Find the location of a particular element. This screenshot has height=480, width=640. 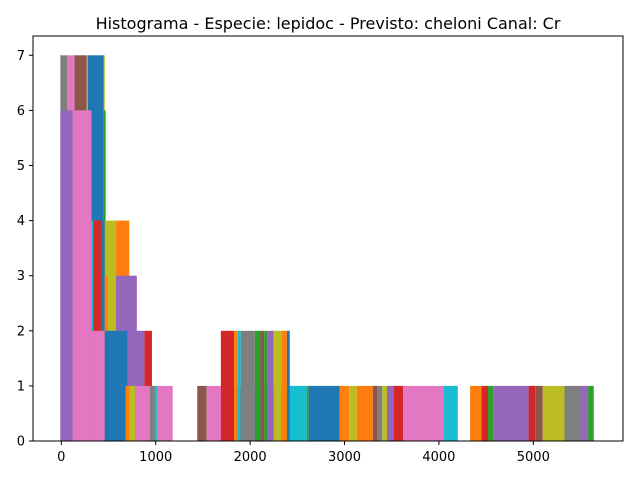

y-tick-label: 5 is located at coordinates (21, 166).